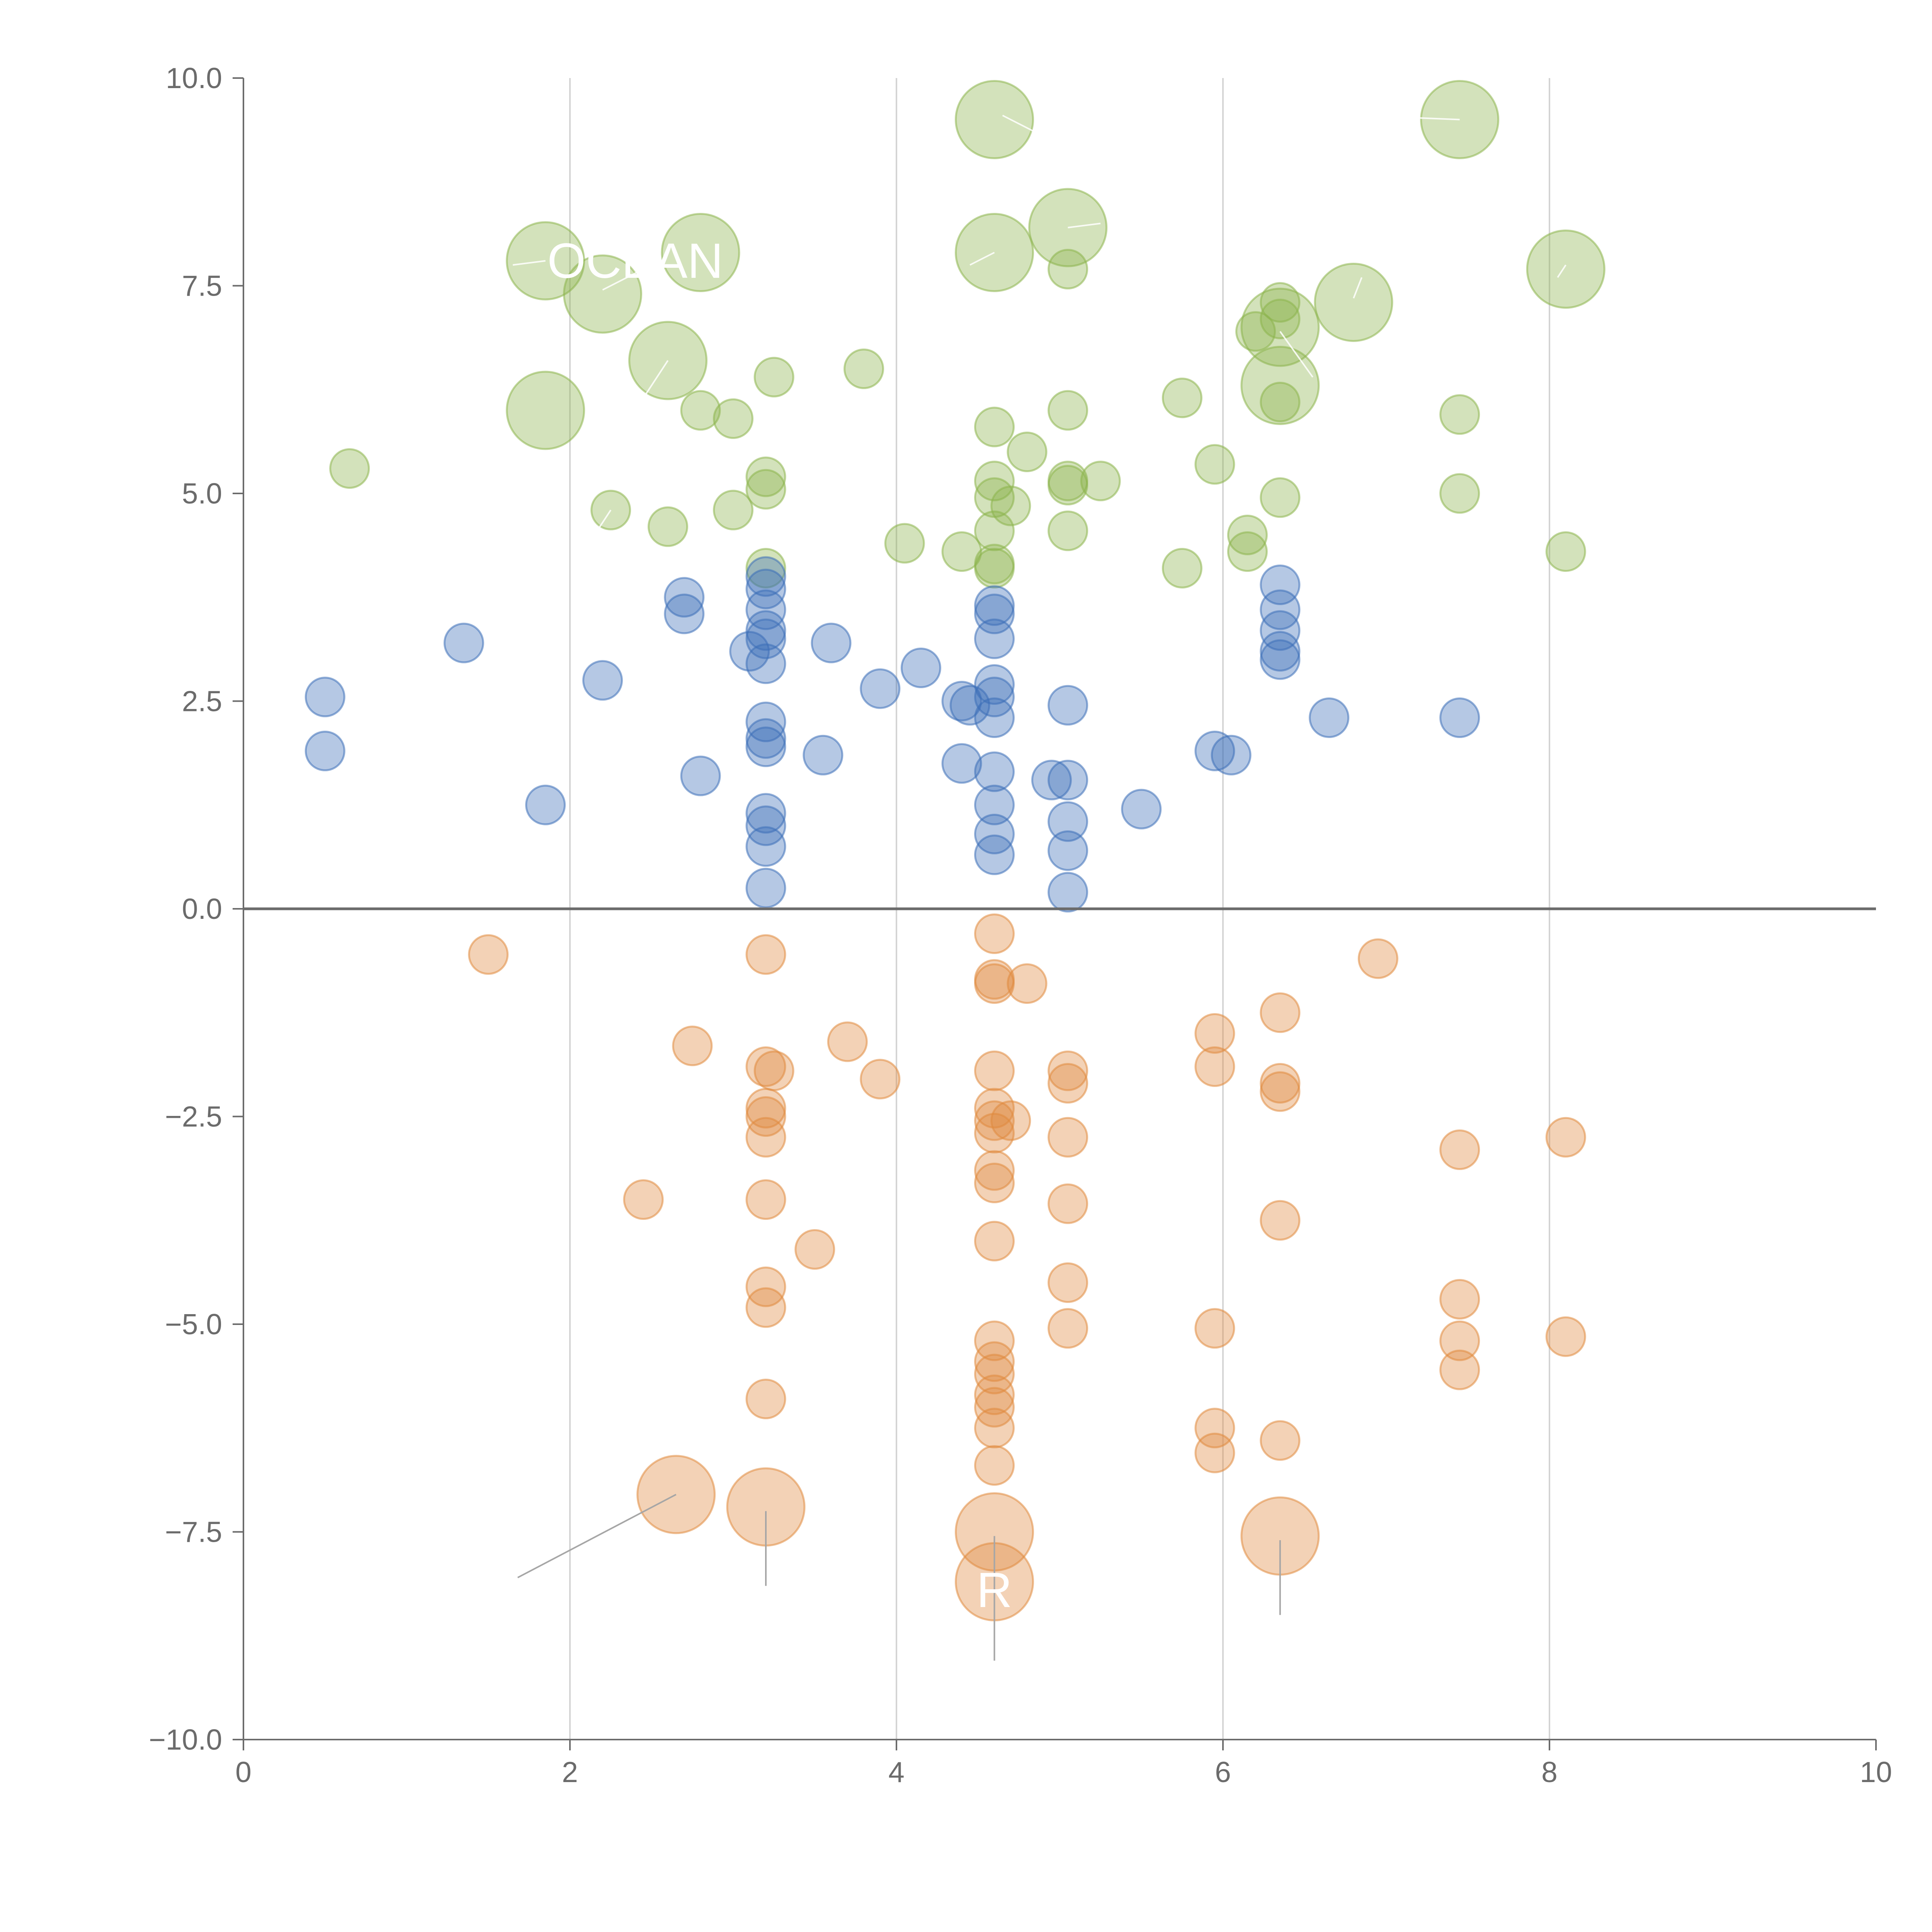 The height and width of the screenshot is (1932, 1932). What do you see at coordinates (994, 1590) in the screenshot?
I see `point-label: R` at bounding box center [994, 1590].